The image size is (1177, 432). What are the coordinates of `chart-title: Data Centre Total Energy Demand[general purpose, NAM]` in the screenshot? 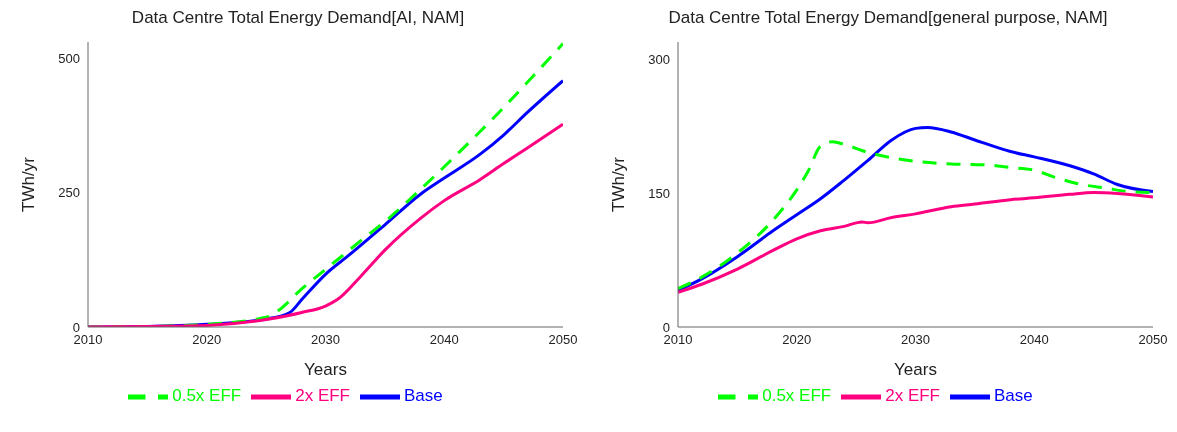 It's located at (888, 18).